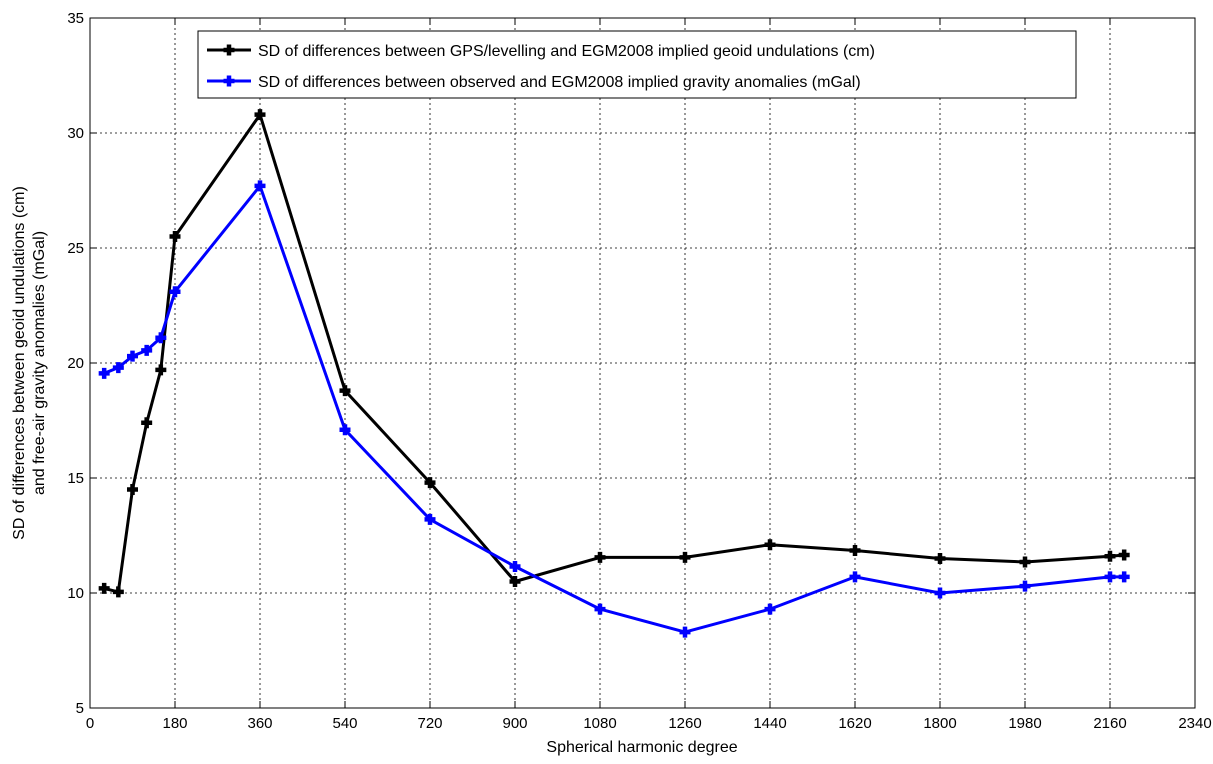  I want to click on y-tick-label: 15, so click(75, 478).